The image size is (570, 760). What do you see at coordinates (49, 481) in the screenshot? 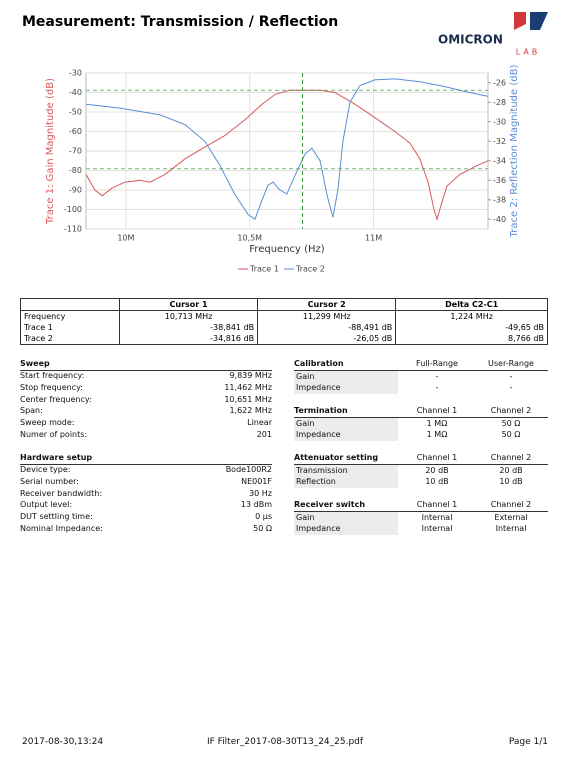
I see `row-label: Serial number:` at bounding box center [49, 481].